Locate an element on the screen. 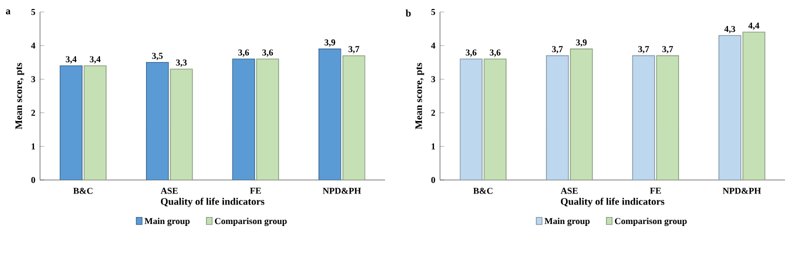 The image size is (790, 264). chart-title: b is located at coordinates (408, 13).